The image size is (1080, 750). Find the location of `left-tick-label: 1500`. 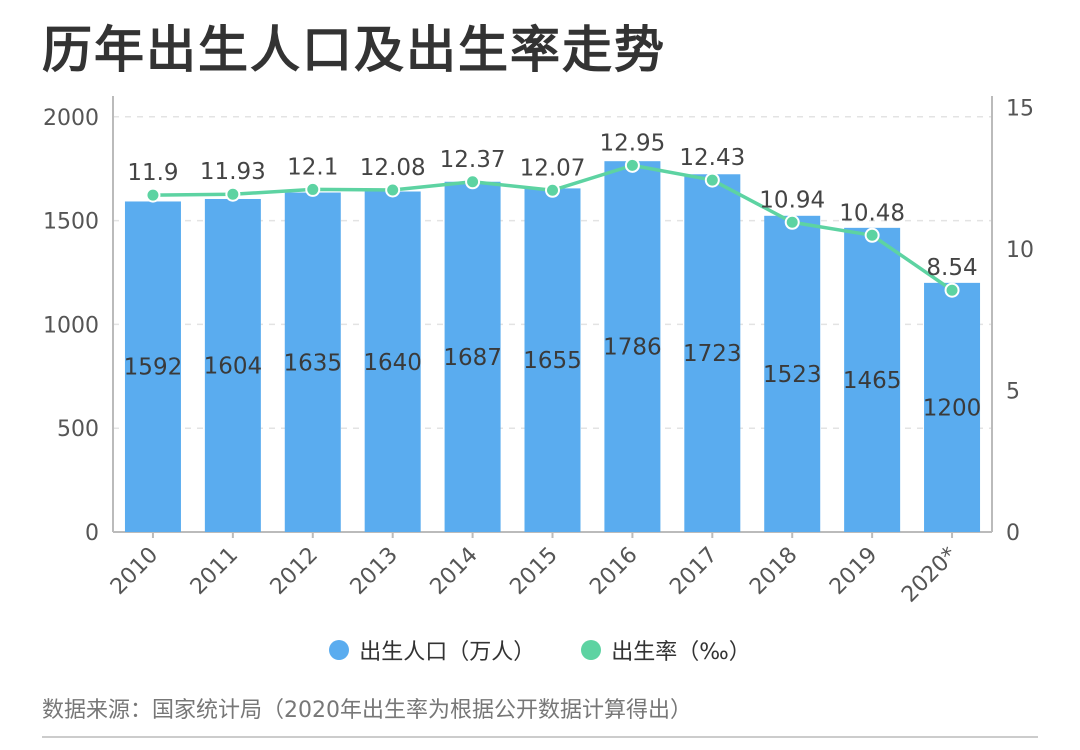

left-tick-label: 1500 is located at coordinates (71, 222).